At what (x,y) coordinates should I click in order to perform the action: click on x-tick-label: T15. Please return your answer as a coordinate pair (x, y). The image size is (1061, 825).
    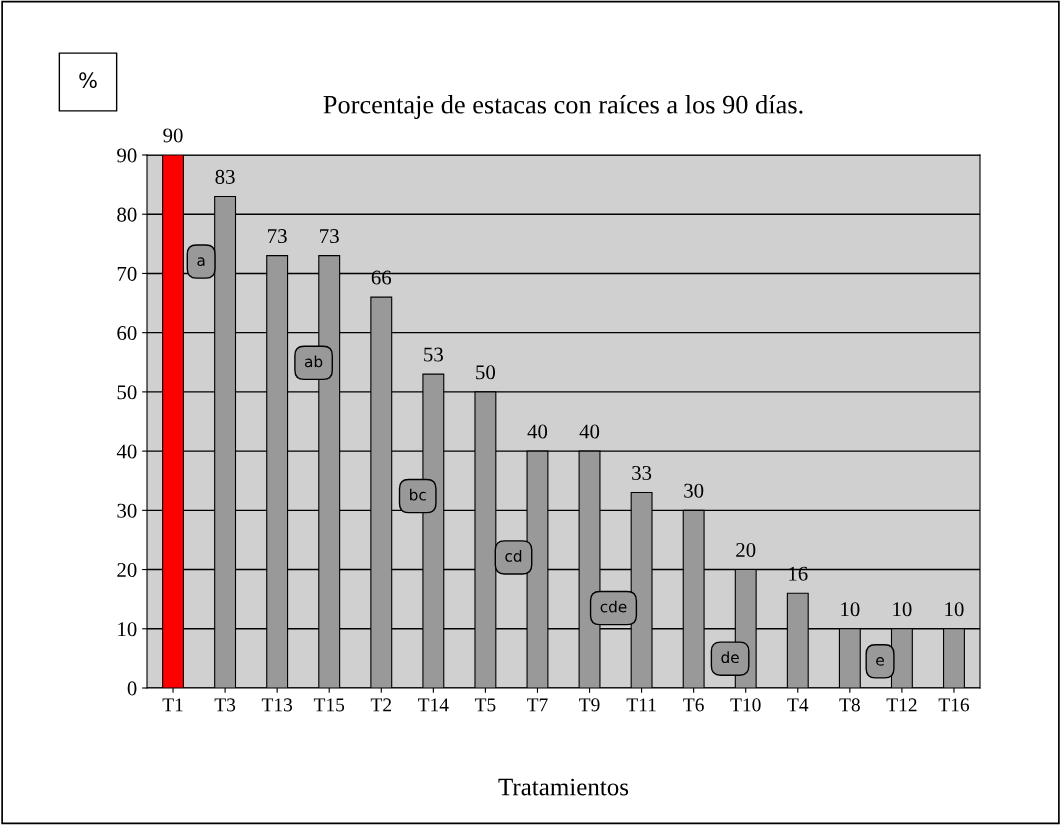
    Looking at the image, I should click on (329, 705).